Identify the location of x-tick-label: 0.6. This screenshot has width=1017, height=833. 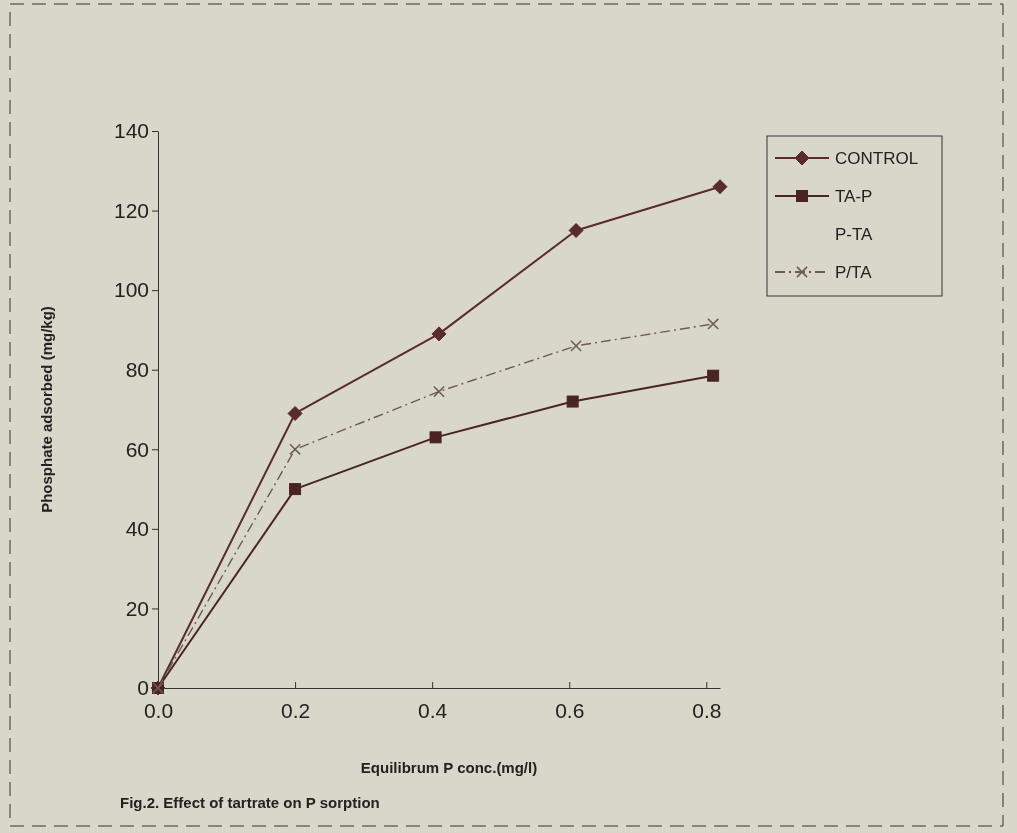
(570, 711).